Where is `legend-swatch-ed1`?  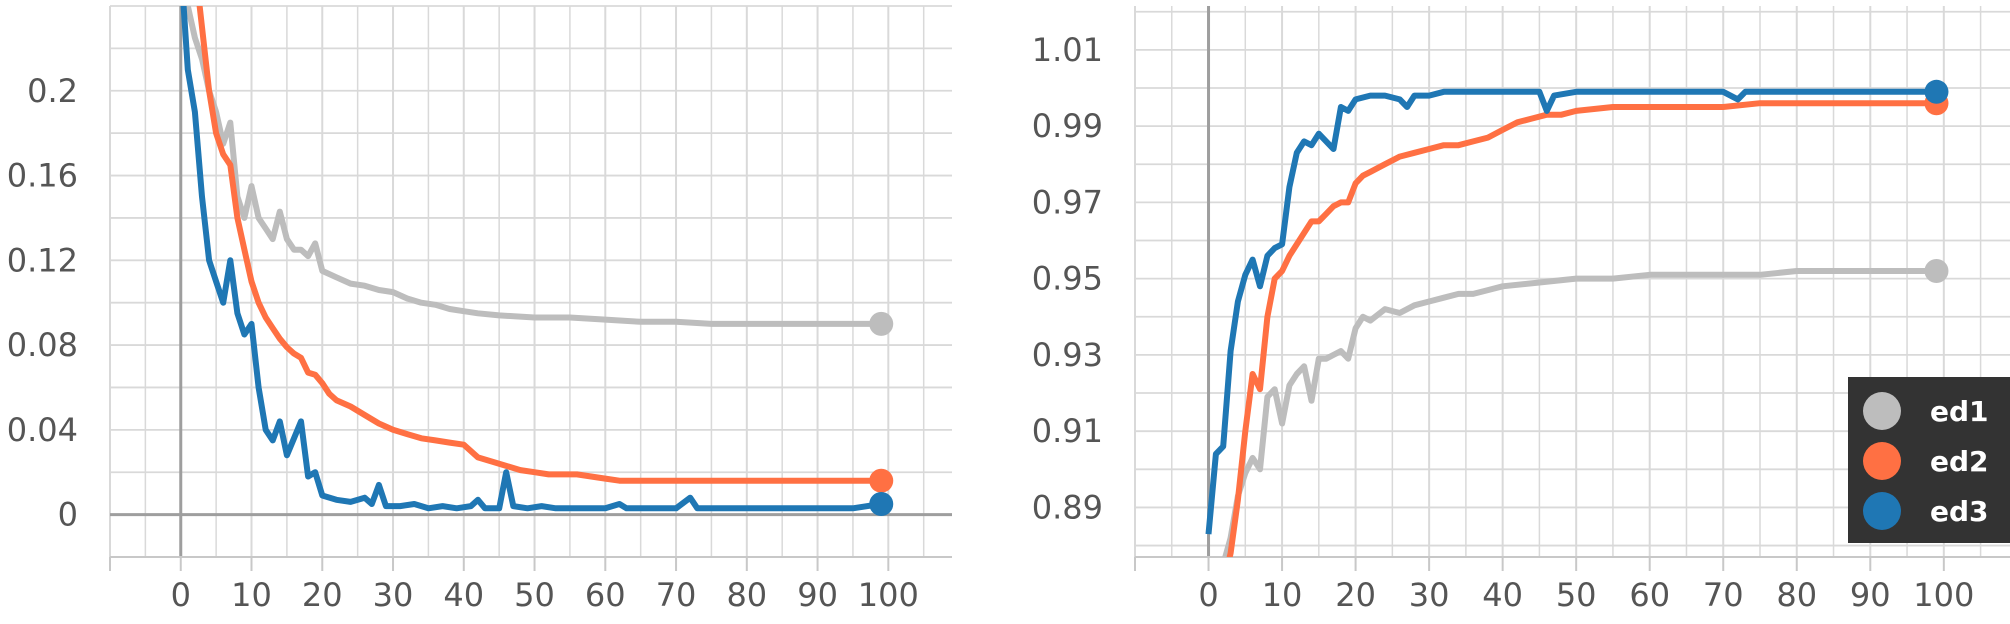
legend-swatch-ed1 is located at coordinates (1882, 411).